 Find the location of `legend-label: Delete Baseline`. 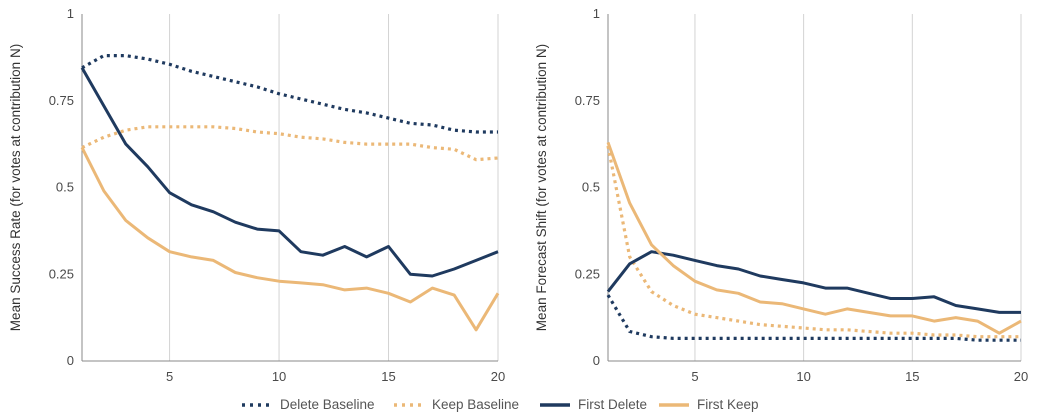

legend-label: Delete Baseline is located at coordinates (327, 404).